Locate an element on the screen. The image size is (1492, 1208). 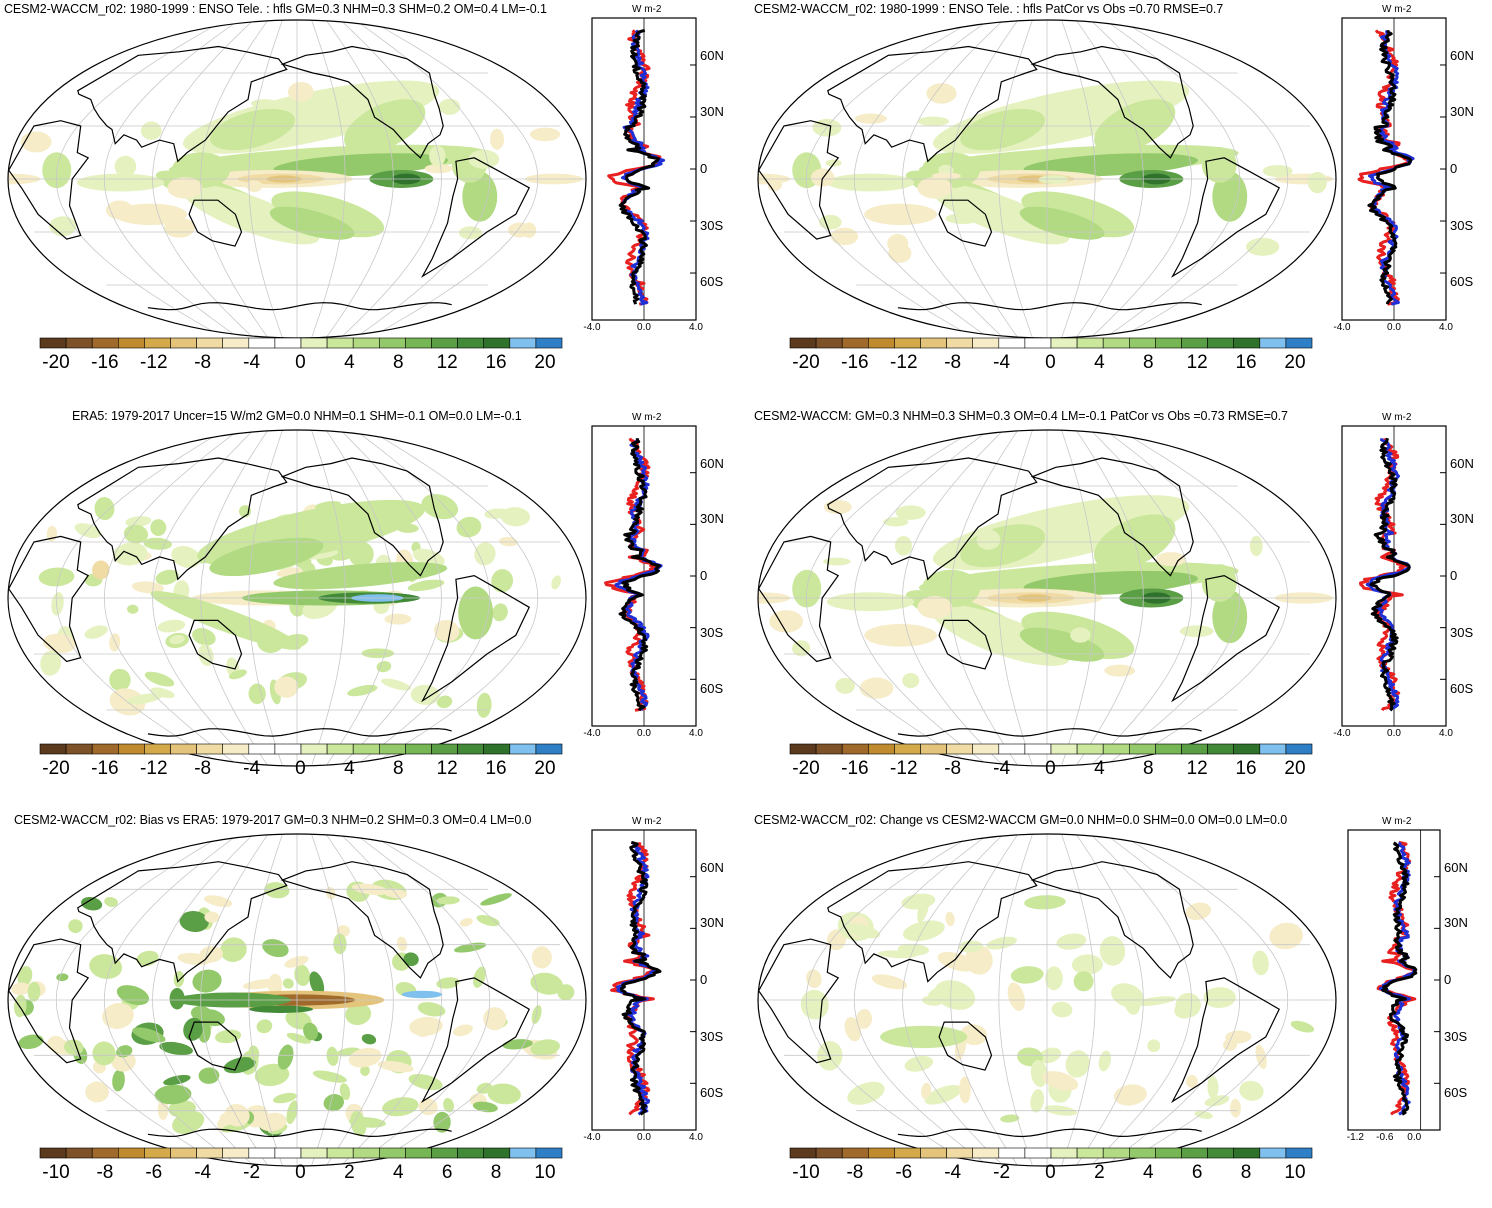
contour-fill is located at coordinates (1057, 1008).